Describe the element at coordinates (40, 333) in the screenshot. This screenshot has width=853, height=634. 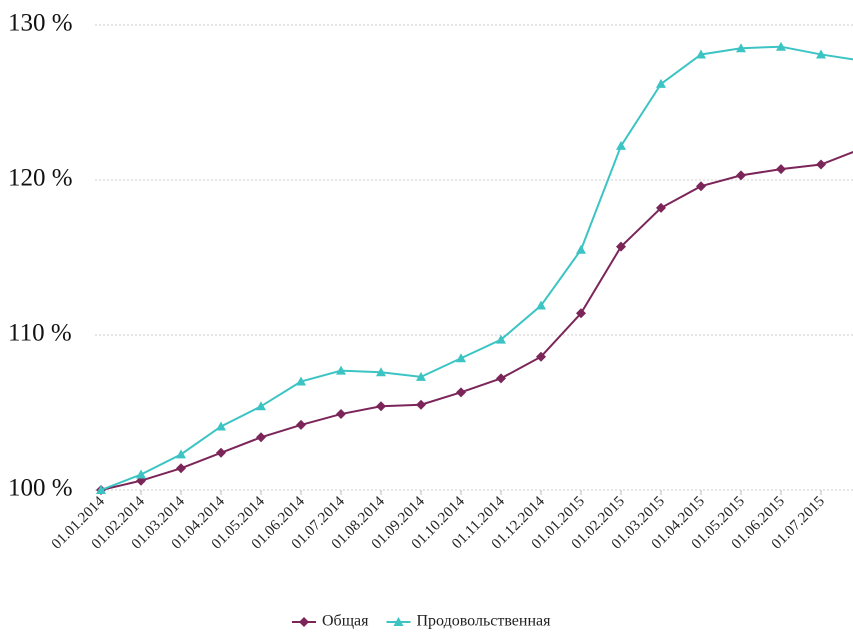
I see `y-tick-label: 110 %` at that location.